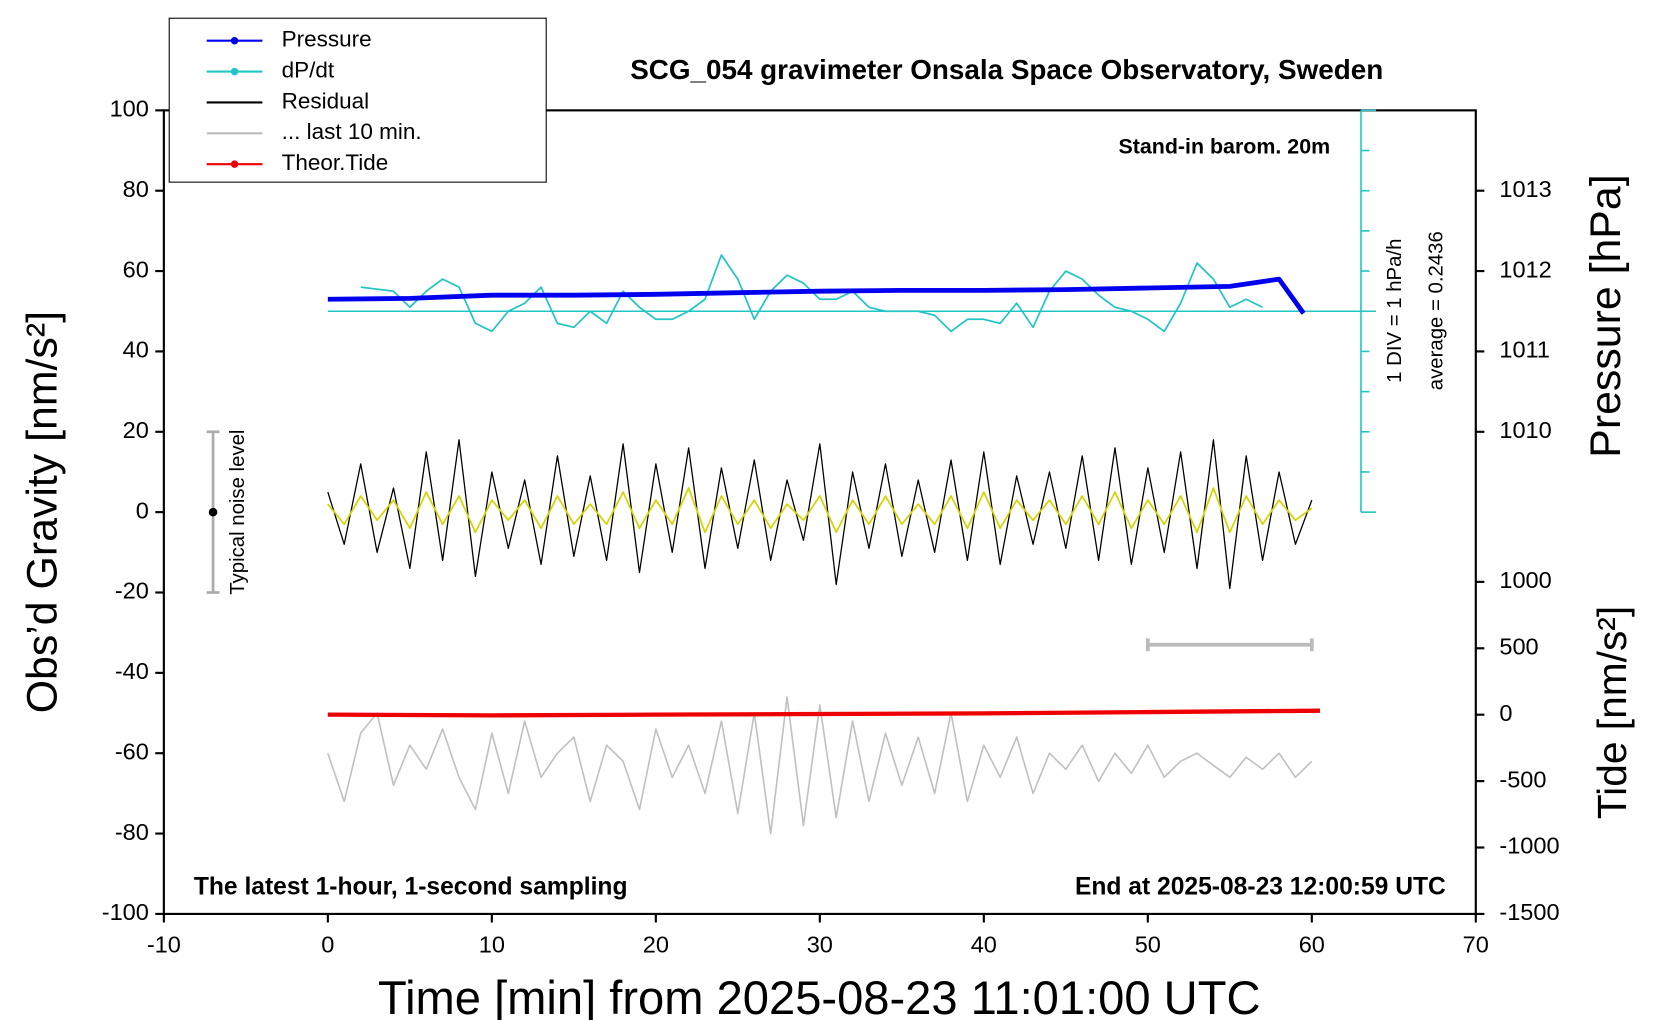  Describe the element at coordinates (136, 269) in the screenshot. I see `y-tick-label: 60` at that location.